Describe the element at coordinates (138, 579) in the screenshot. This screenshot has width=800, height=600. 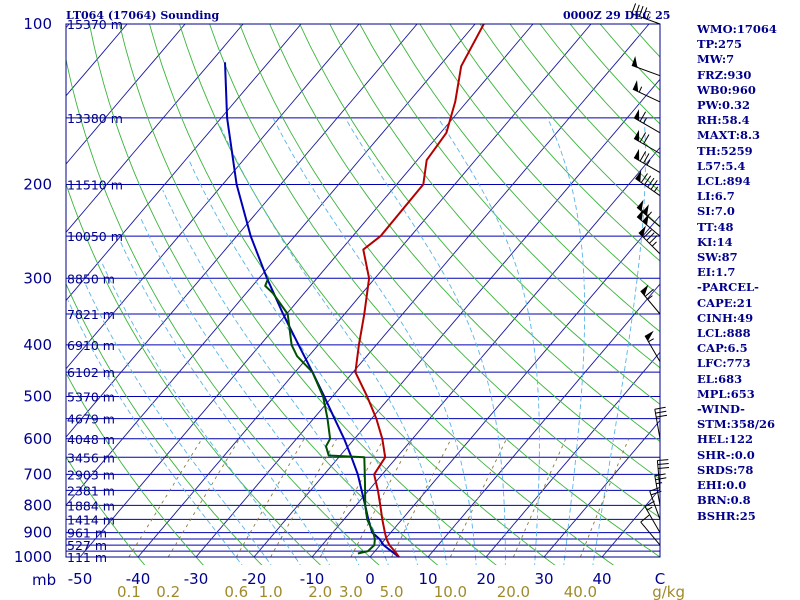
I see `temperature-tick-label: -40` at that location.